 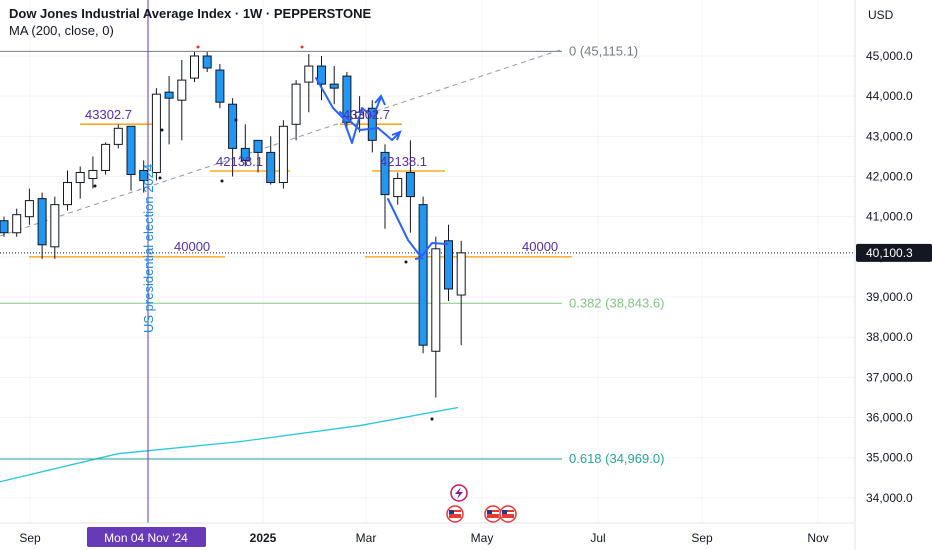 I want to click on currency-label: USD, so click(x=881, y=15).